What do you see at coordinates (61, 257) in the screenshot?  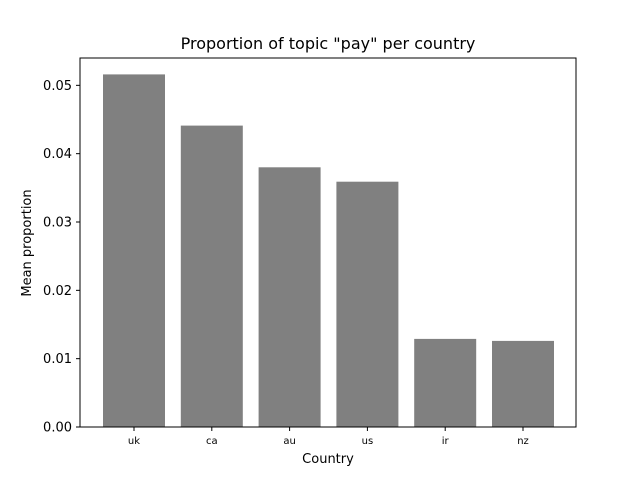 I see `y-axis-ticks: 0.00 0.01 0.02 0.03 0.04 0.05` at bounding box center [61, 257].